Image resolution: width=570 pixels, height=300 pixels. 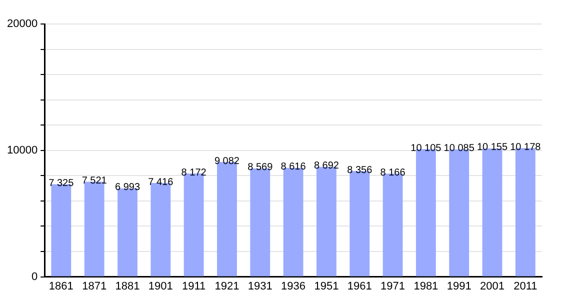 I want to click on data-label: 8 166, so click(x=393, y=172).